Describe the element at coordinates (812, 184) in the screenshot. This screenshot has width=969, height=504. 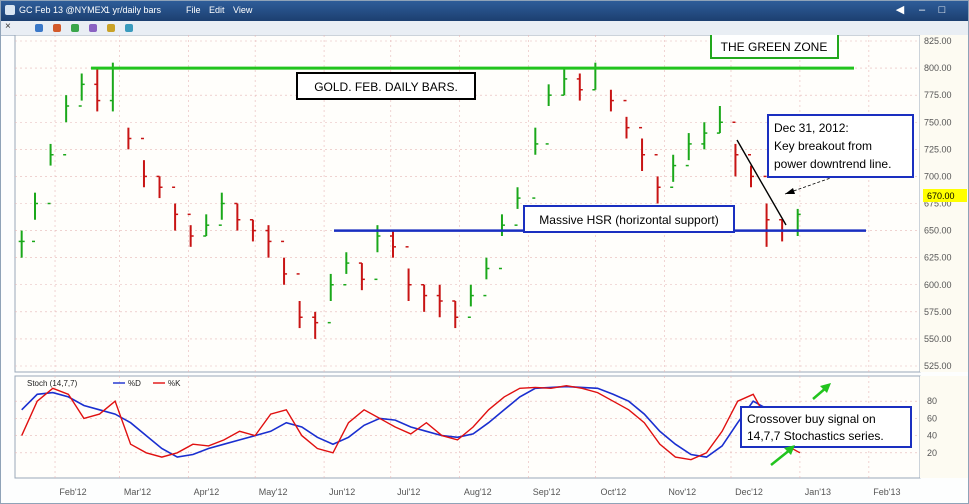
I see `breakout-pointer` at that location.